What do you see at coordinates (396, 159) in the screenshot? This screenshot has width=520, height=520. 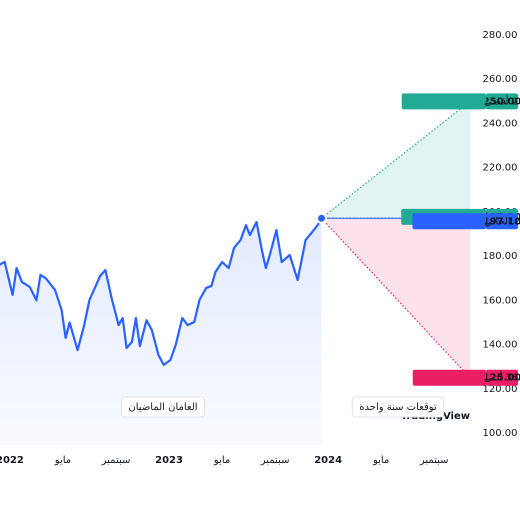 I see `forecast-max-line` at bounding box center [396, 159].